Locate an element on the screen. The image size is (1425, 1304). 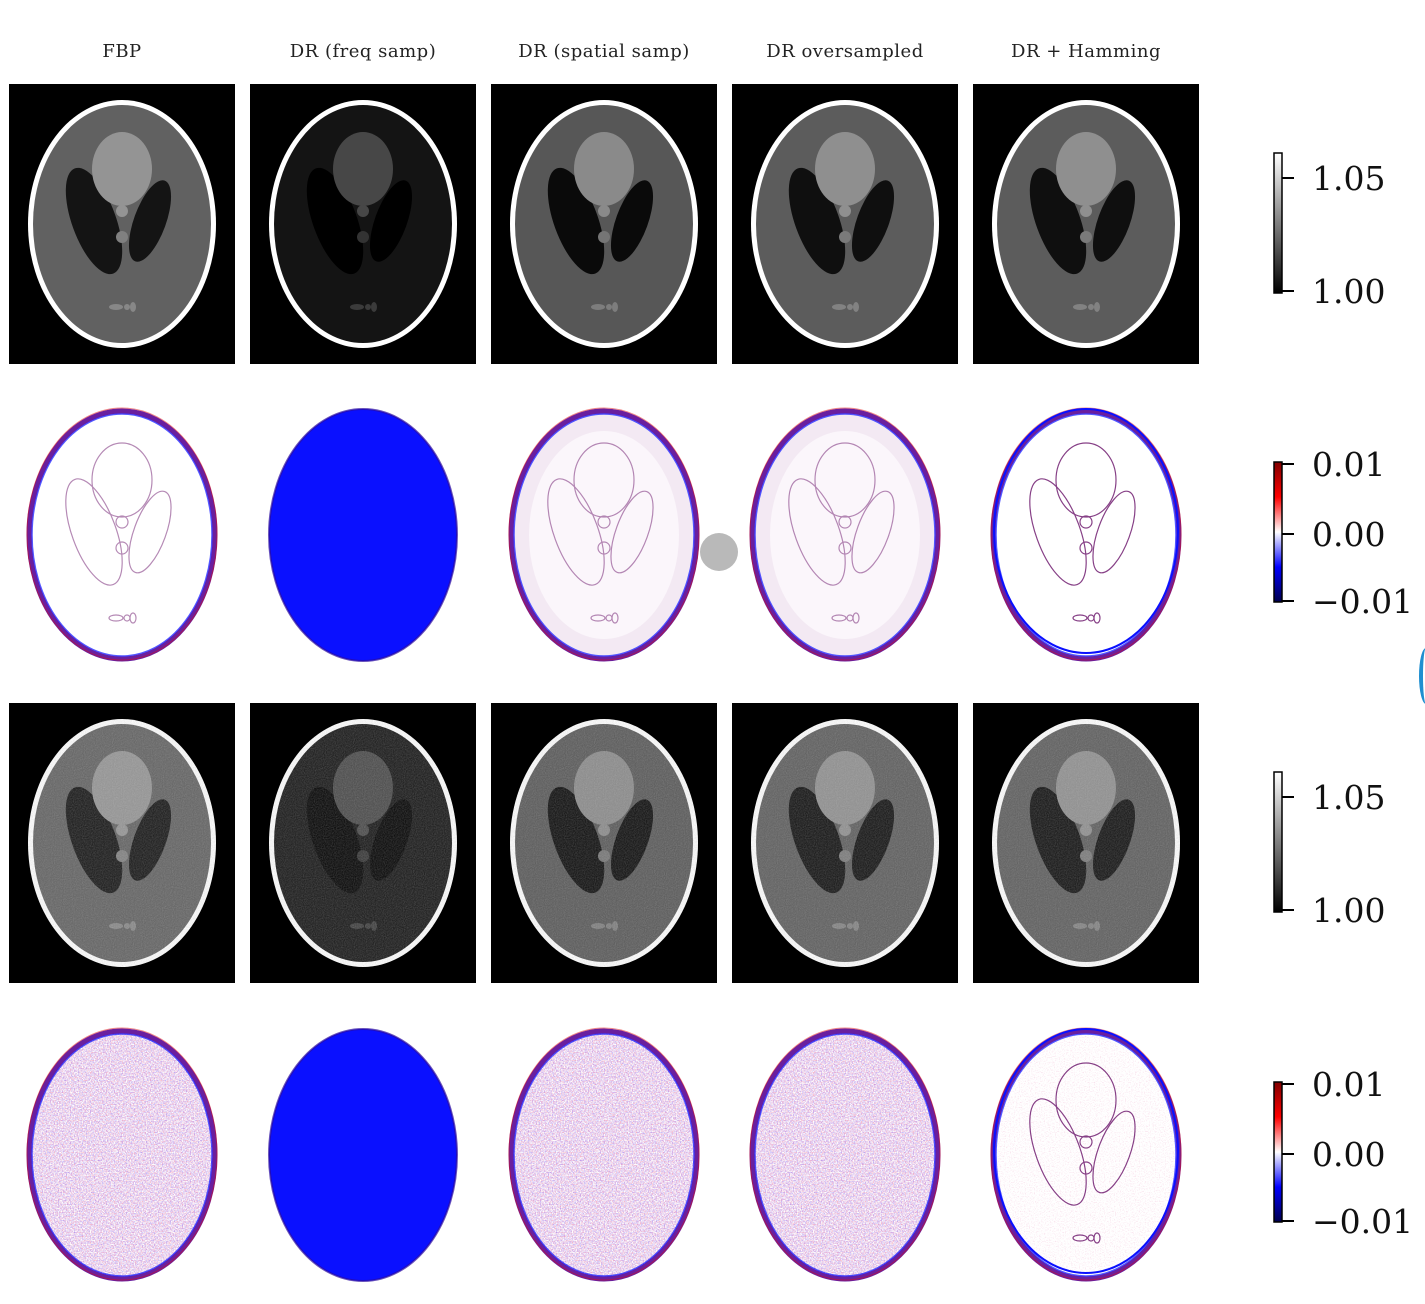
panel-row4-fbp is located at coordinates (122, 1154).